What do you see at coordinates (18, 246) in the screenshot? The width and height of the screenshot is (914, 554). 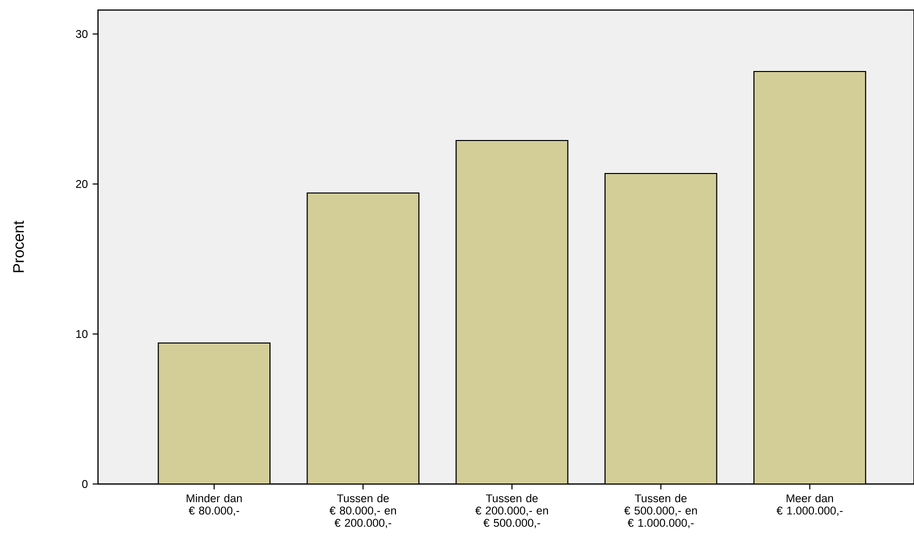 I see `y-axis-title: Procent` at bounding box center [18, 246].